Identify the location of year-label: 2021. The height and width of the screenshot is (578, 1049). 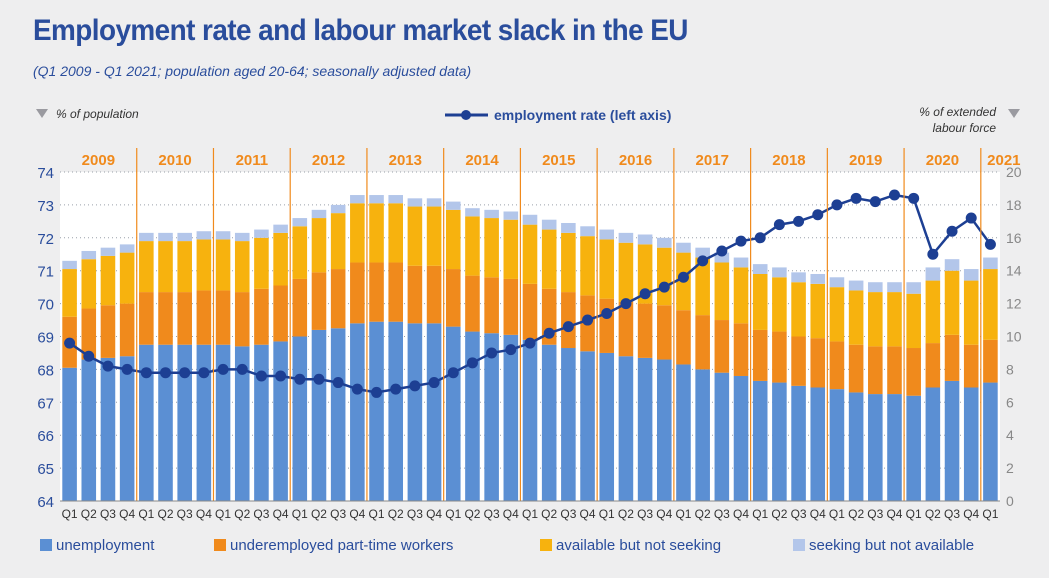
(1003, 160).